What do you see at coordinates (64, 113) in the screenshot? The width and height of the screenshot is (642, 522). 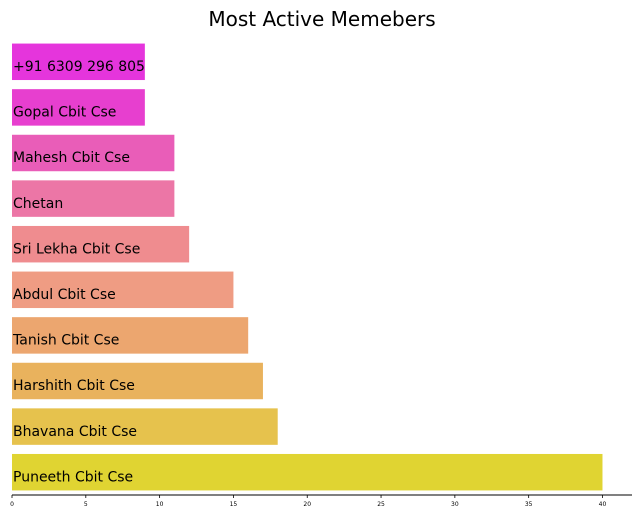 I see `bar-label: Gopal Cbit Cse` at bounding box center [64, 113].